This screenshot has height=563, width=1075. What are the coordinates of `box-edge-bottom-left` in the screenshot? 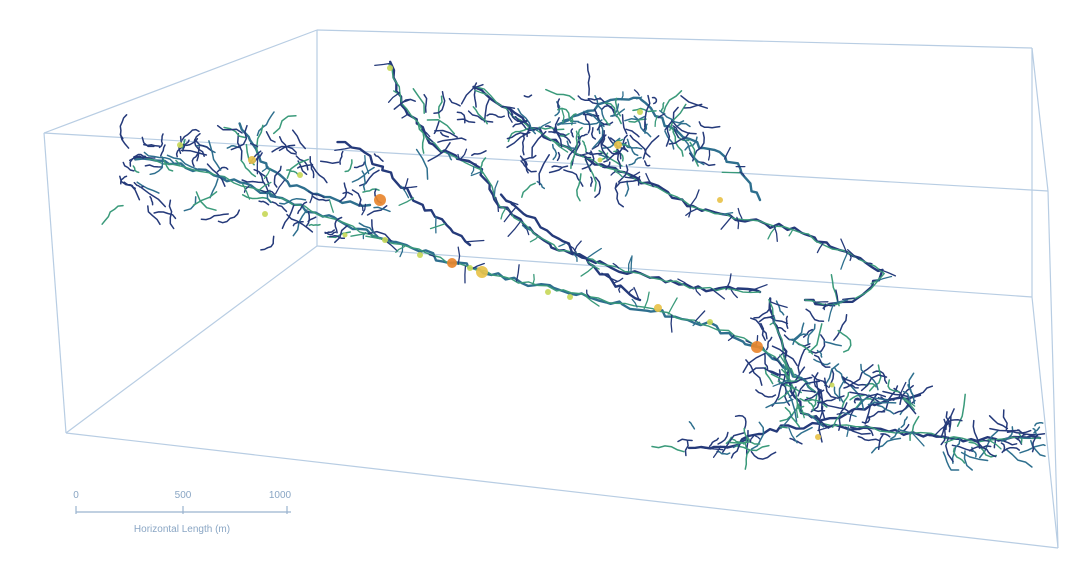 It's located at (191, 339).